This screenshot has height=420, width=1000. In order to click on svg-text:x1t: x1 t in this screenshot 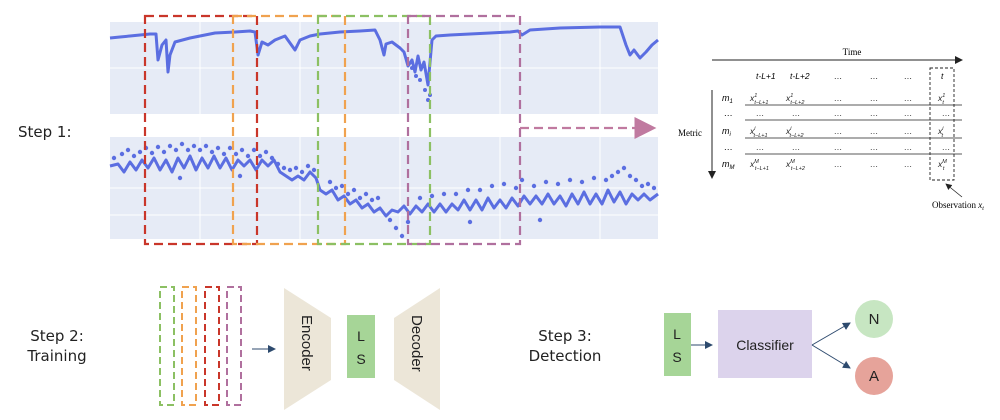, I will do `click(941, 99)`.